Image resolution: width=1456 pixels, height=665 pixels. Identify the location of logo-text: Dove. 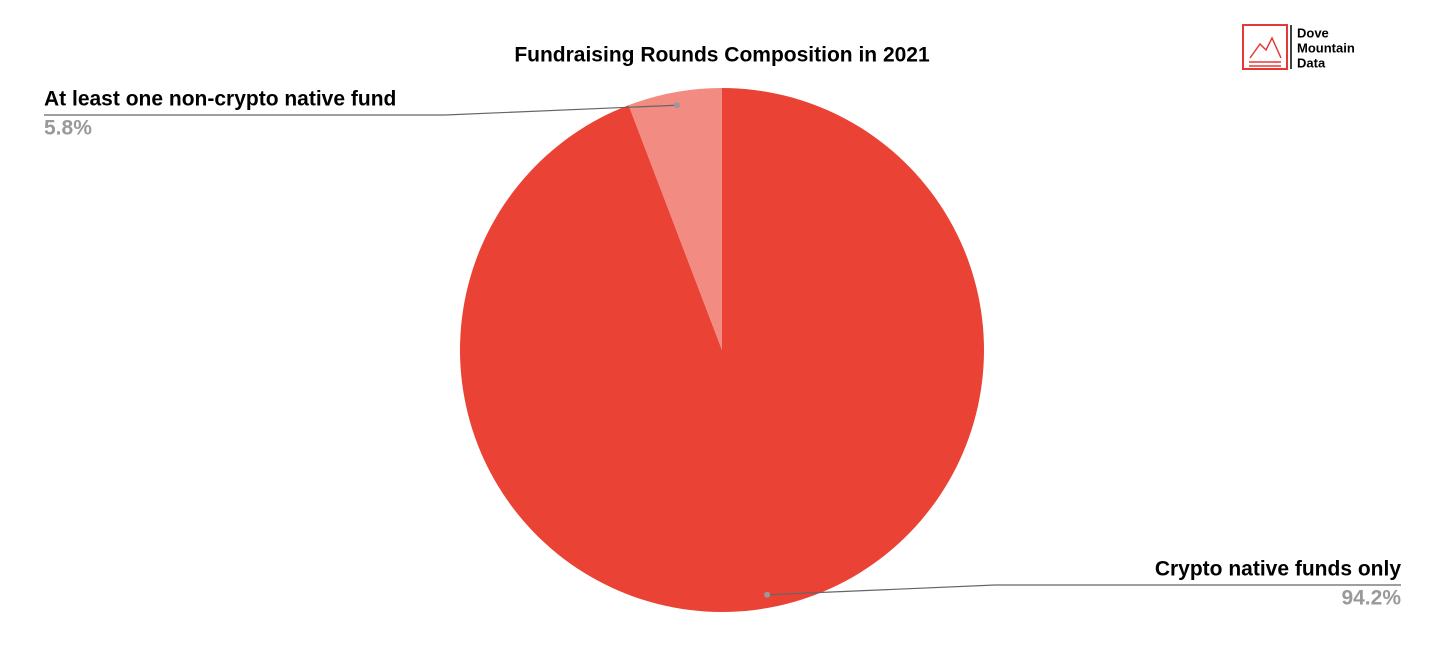
(1313, 32).